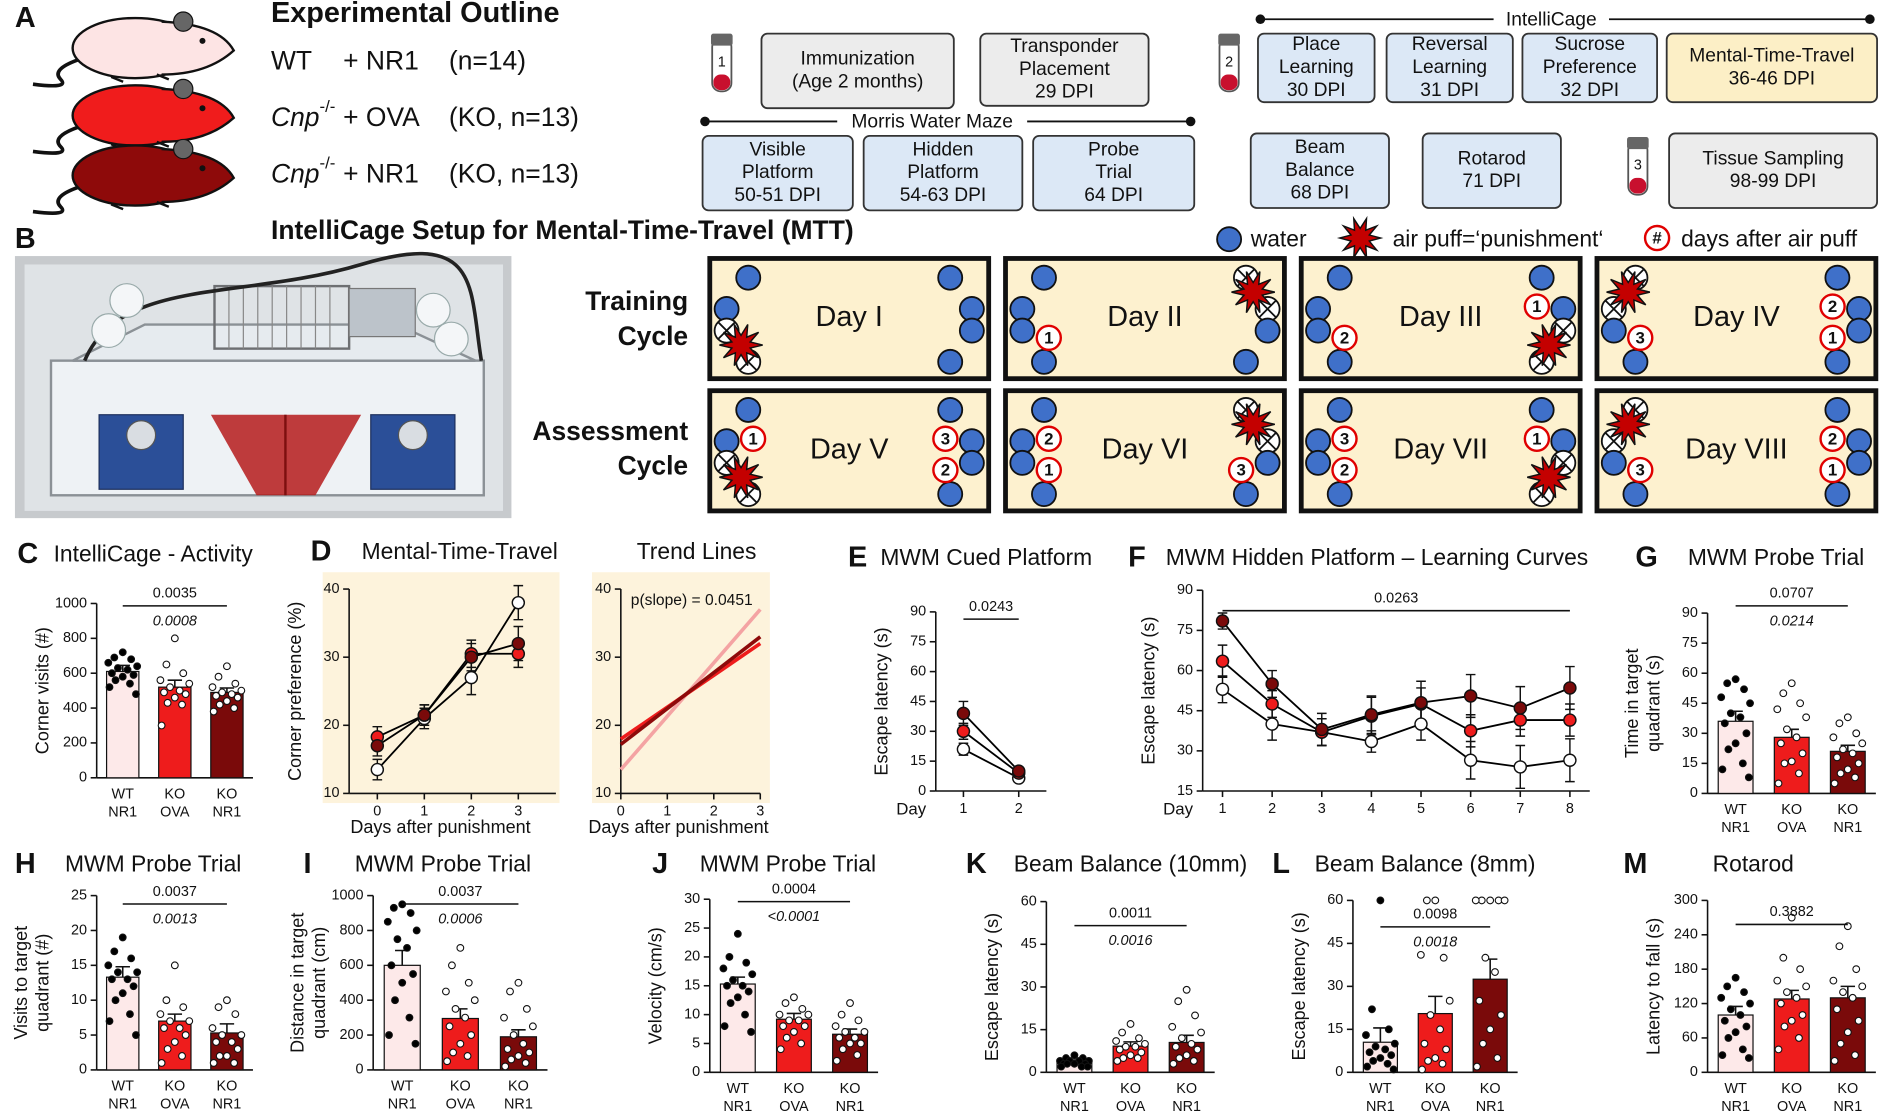 This screenshot has width=1886, height=1118. What do you see at coordinates (55, 140) in the screenshot?
I see `mouse-tail` at bounding box center [55, 140].